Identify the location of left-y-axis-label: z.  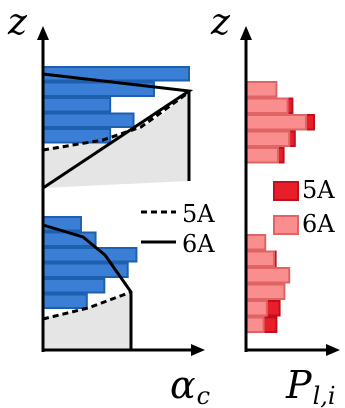
(17, 22).